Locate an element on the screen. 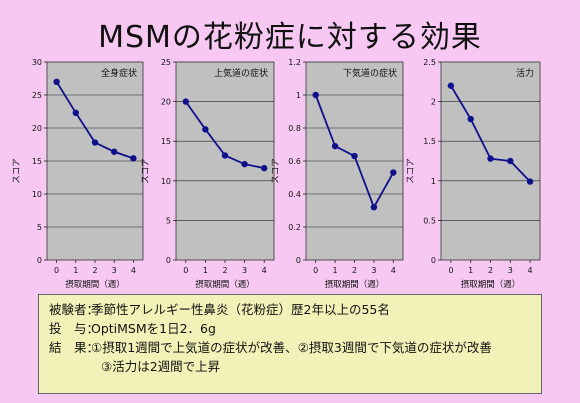 The image size is (580, 403). summary-subject-text: 季節性アレルギー性鼻炎（花粉症）歴2年以上の55名 is located at coordinates (240, 309).